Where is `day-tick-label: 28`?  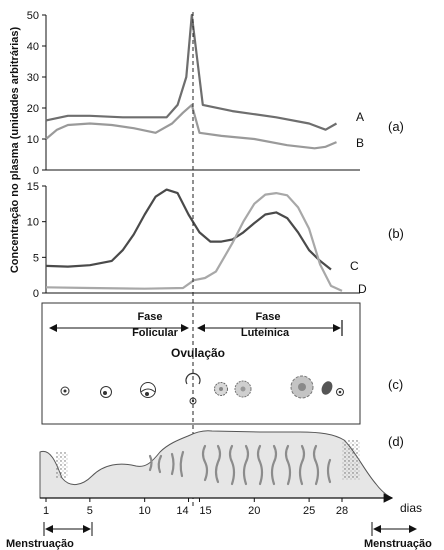 day-tick-label: 28 is located at coordinates (342, 511).